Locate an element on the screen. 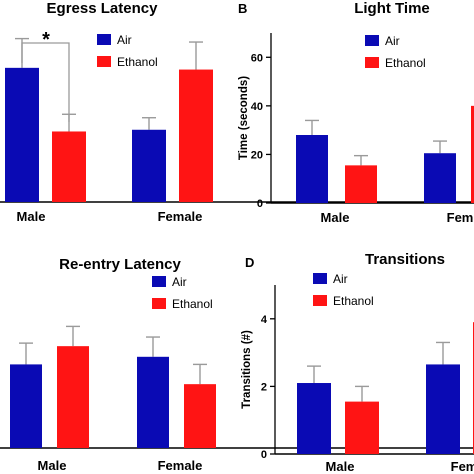 Image resolution: width=474 pixels, height=474 pixels. chart-title: Light Time is located at coordinates (392, 8).